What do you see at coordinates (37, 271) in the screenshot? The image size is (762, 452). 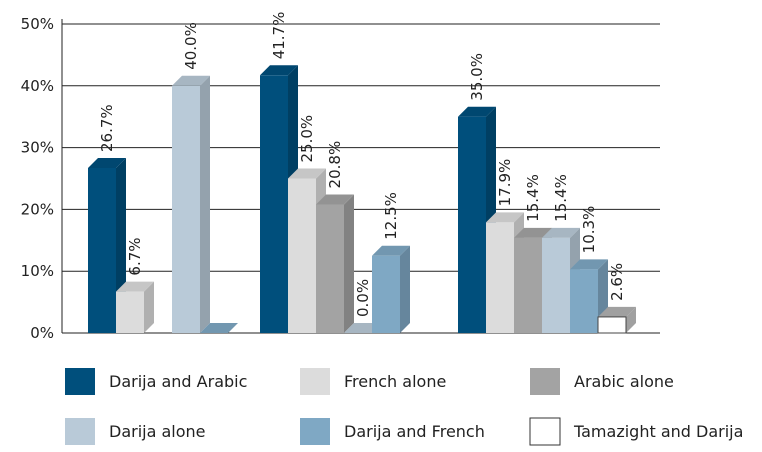 I see `y-tick-label: 10%` at bounding box center [37, 271].